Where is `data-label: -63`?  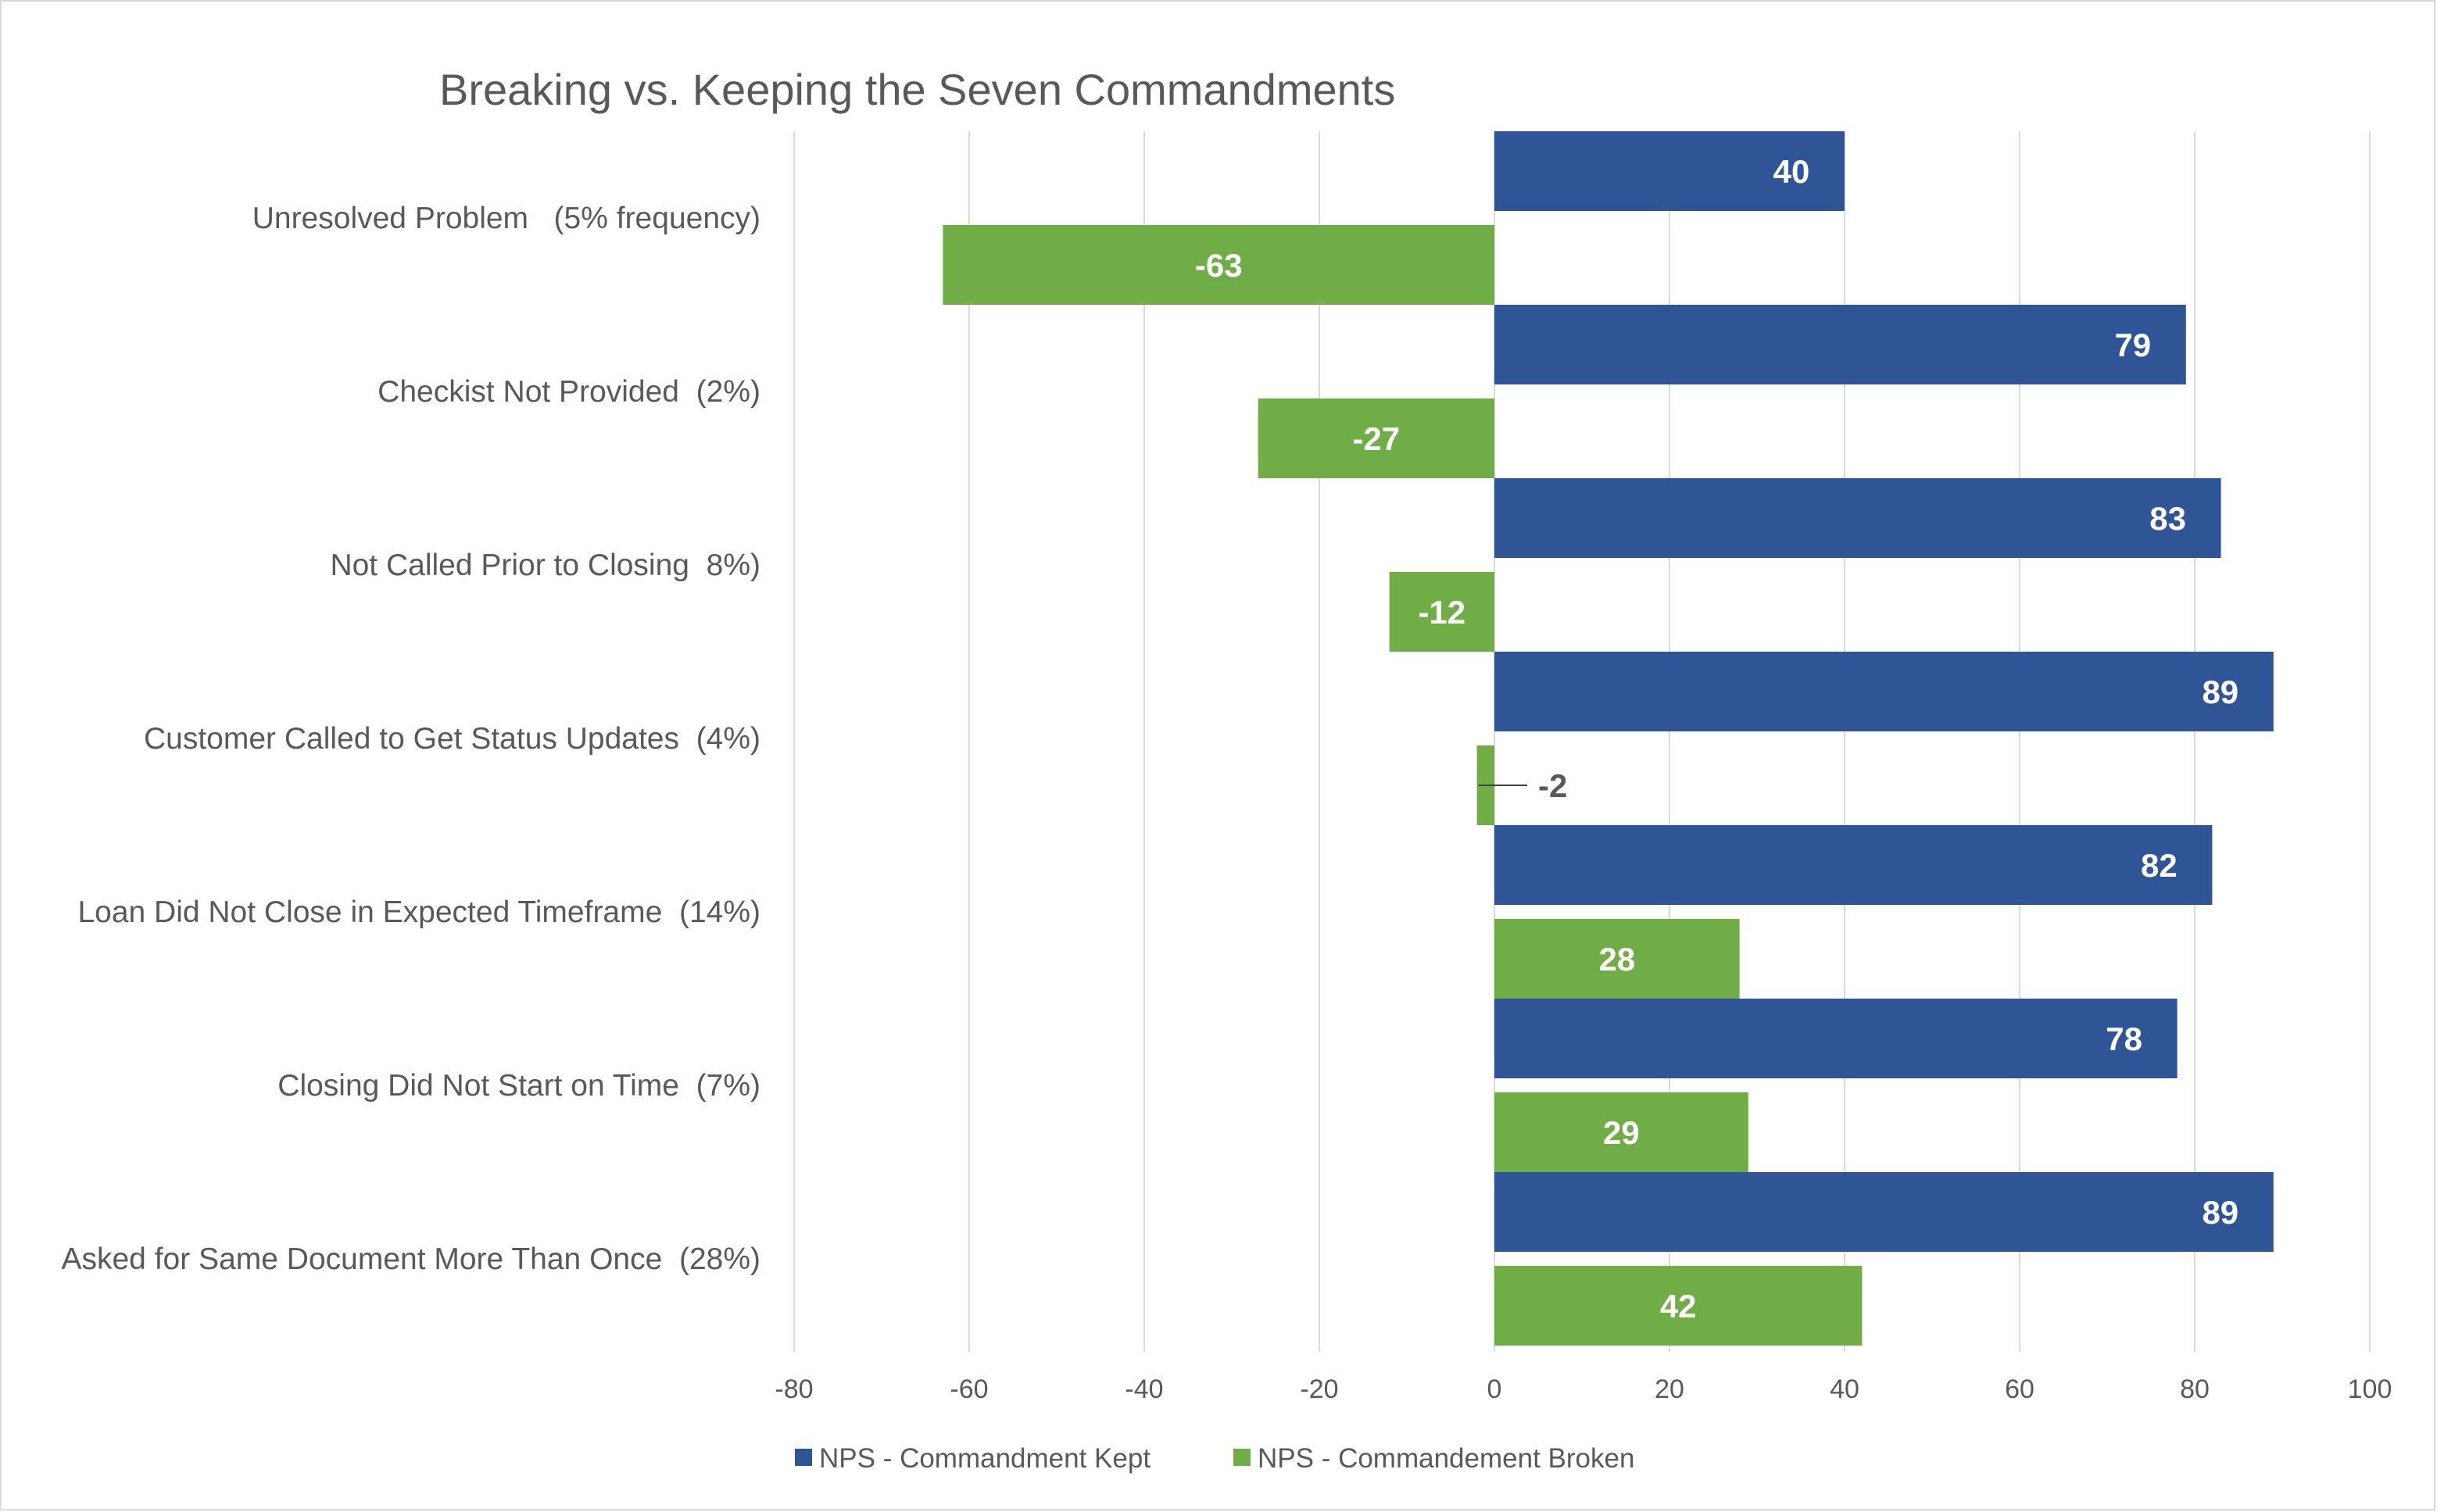
data-label: -63 is located at coordinates (1219, 265).